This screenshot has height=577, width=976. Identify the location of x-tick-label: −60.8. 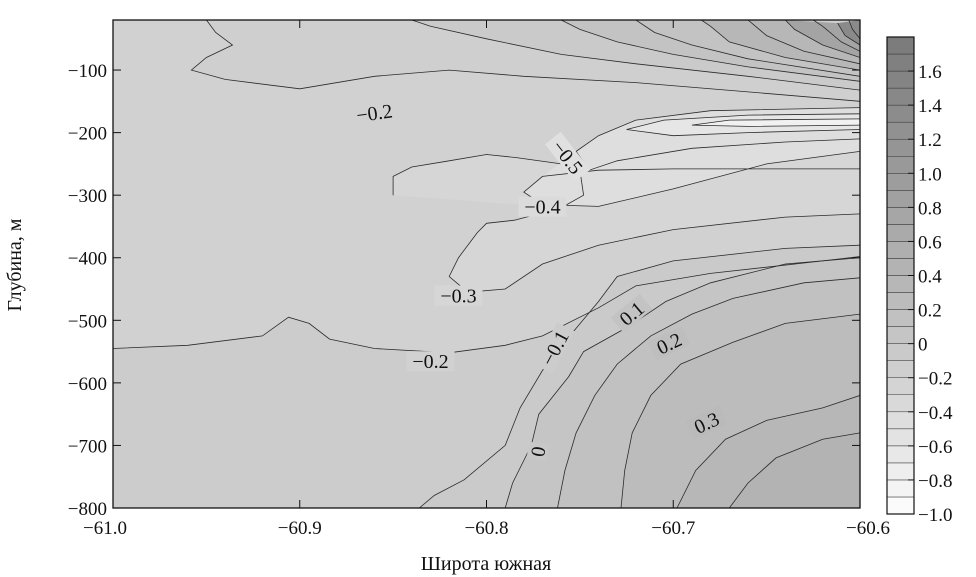
(487, 528).